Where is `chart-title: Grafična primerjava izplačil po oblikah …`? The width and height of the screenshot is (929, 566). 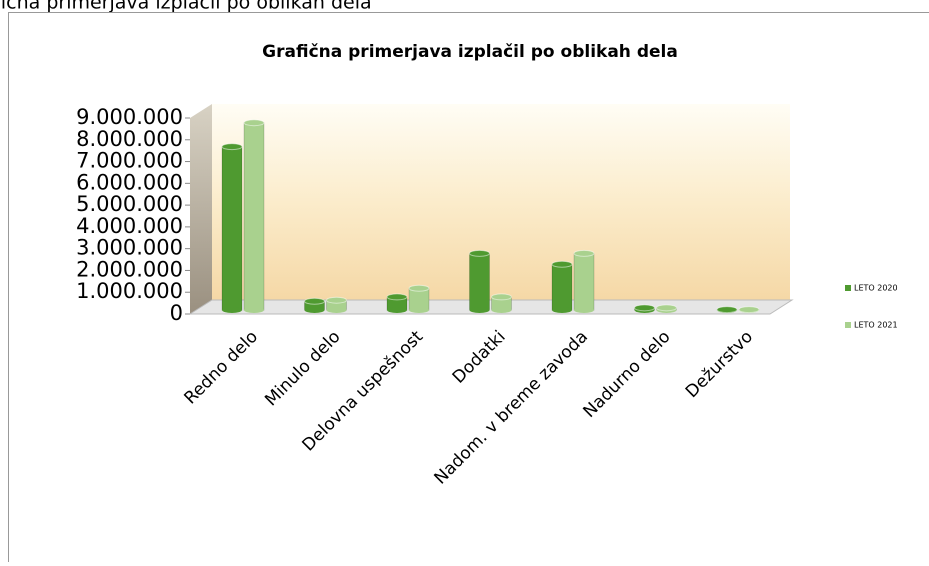
chart-title: Grafična primerjava izplačil po oblikah … is located at coordinates (470, 52).